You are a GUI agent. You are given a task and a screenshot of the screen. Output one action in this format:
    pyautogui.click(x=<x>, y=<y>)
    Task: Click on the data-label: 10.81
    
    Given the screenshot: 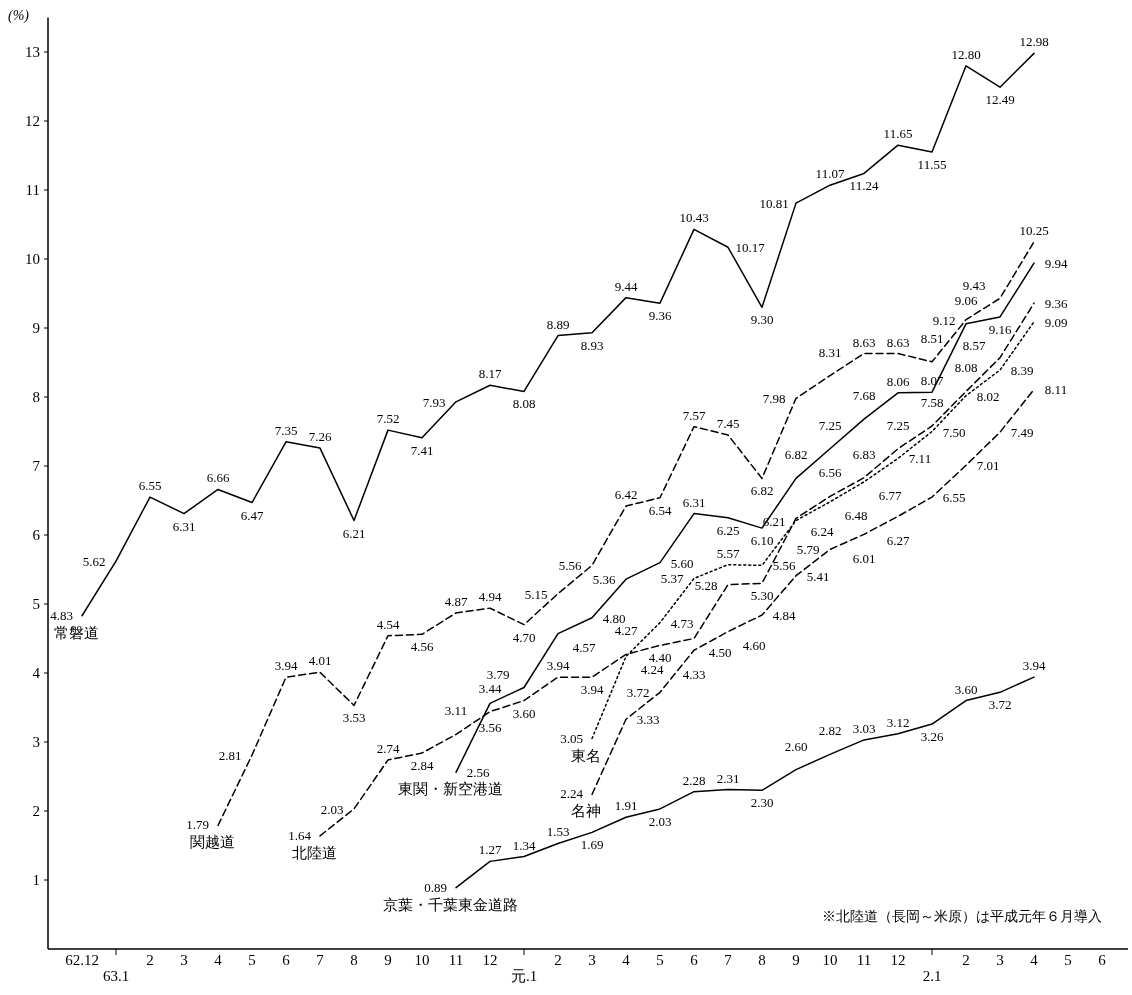 What is the action you would take?
    pyautogui.click(x=774, y=204)
    